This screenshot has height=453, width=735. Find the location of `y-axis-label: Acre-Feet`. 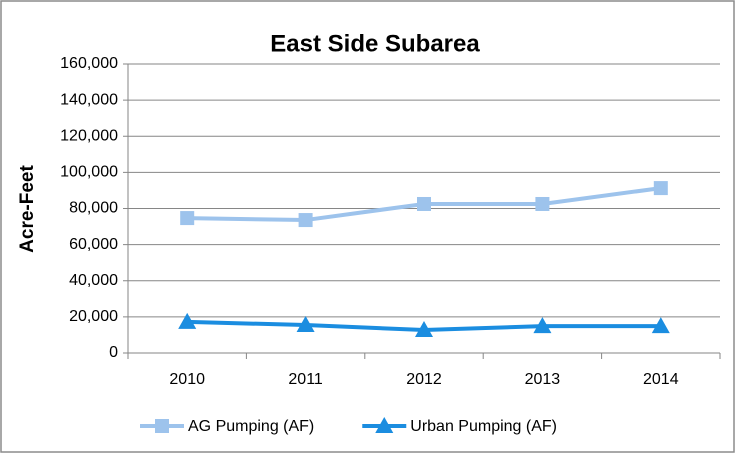

y-axis-label: Acre-Feet is located at coordinates (27, 209).